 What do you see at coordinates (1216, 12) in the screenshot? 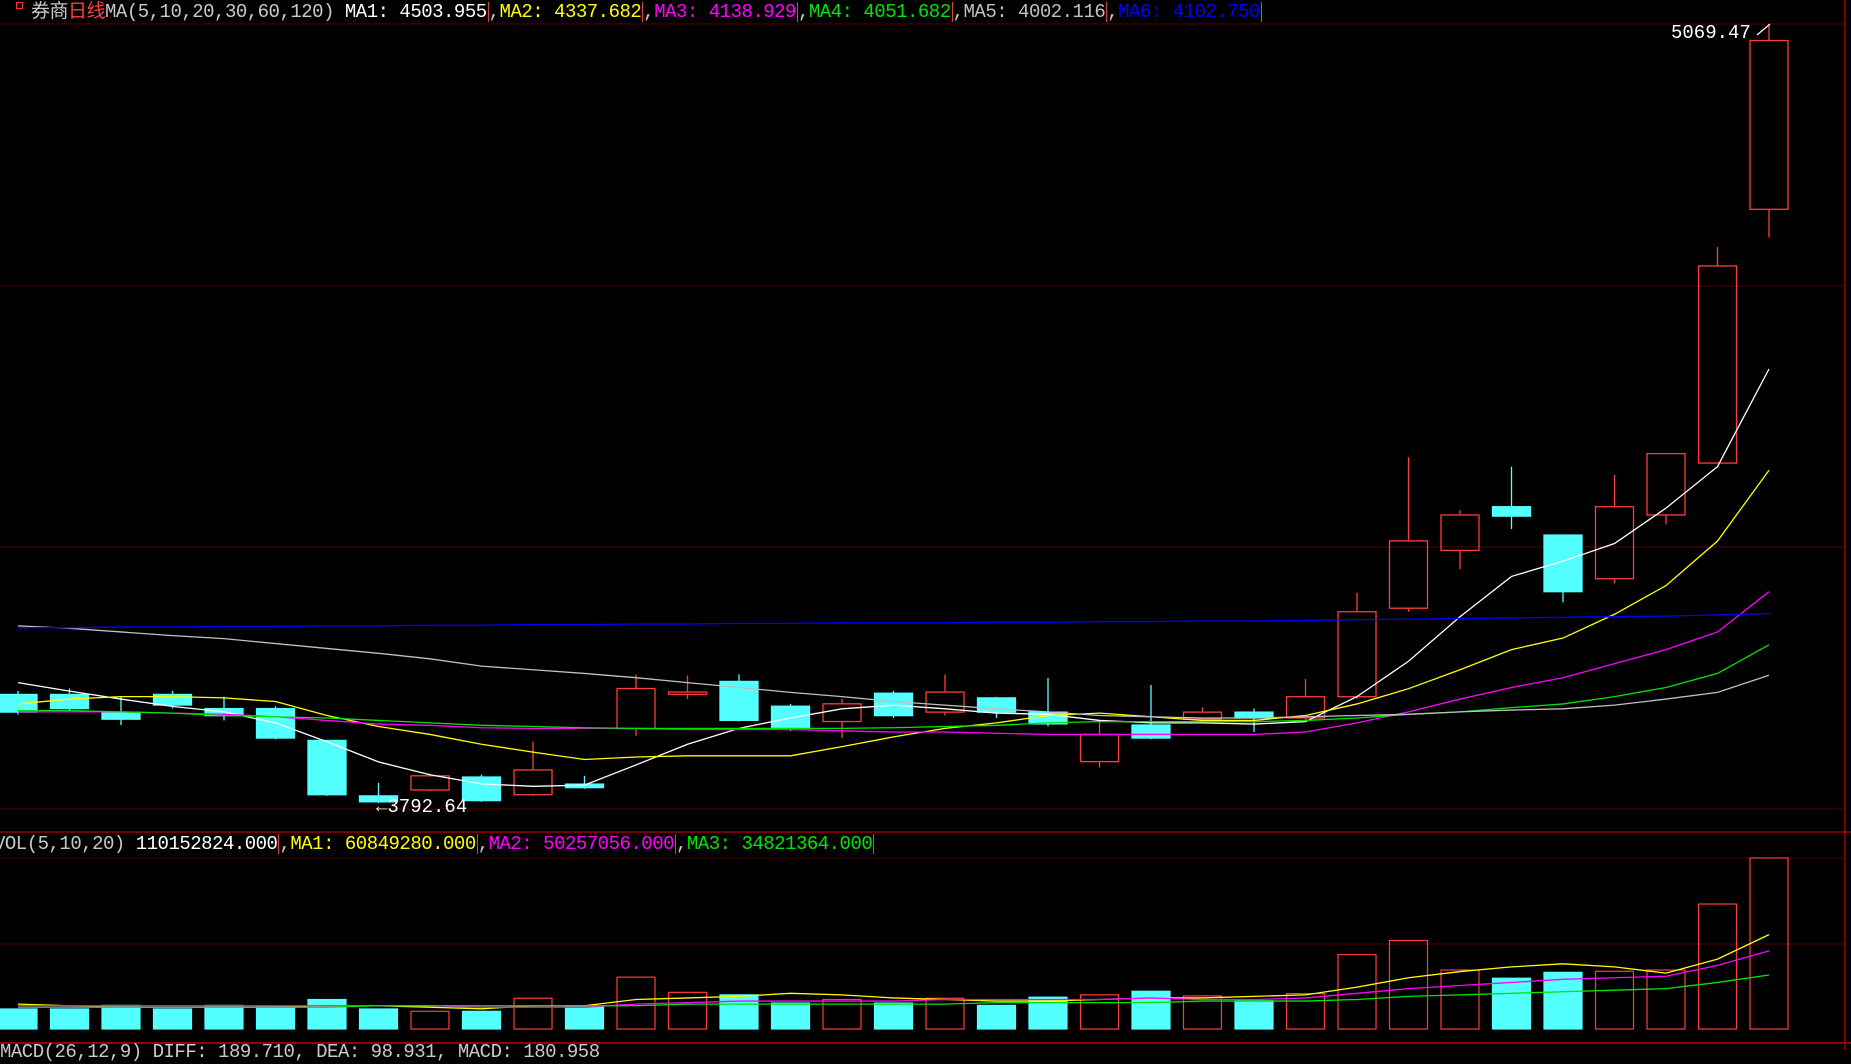
I see `ma-ma6-value: 4102.750` at bounding box center [1216, 12].